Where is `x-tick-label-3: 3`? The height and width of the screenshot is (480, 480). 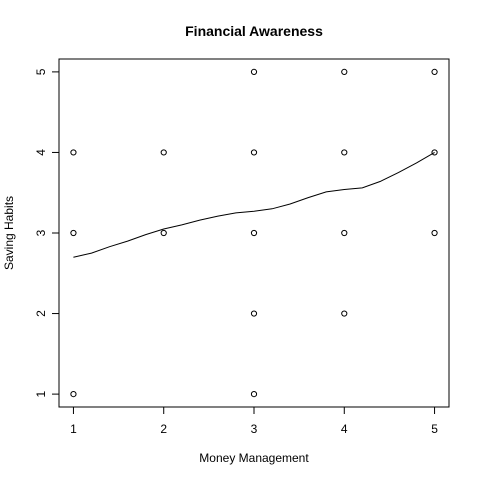
x-tick-label-3: 3 is located at coordinates (254, 429).